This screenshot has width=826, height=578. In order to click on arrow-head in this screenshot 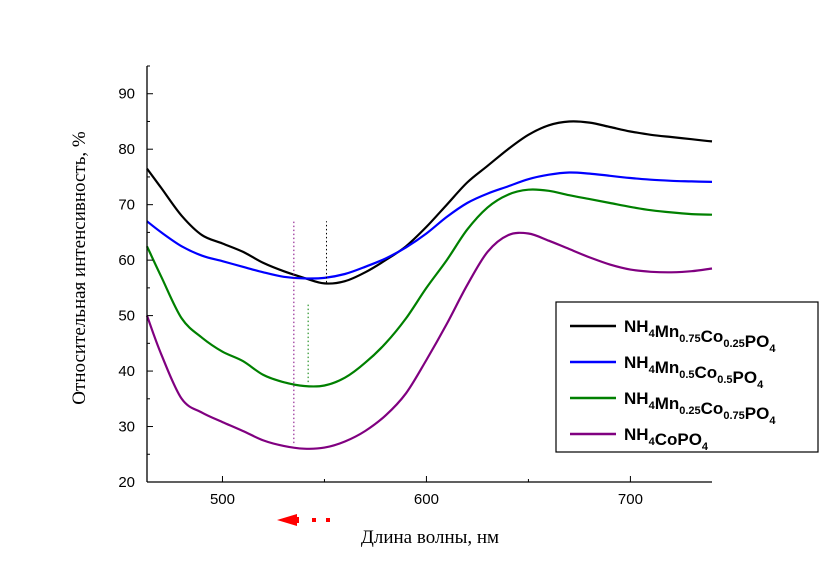, I will do `click(287, 520)`.